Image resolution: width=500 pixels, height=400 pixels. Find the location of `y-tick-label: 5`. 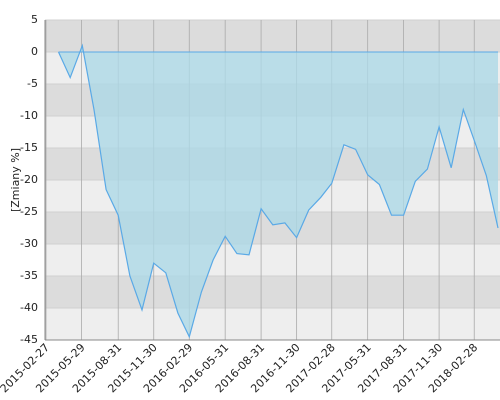

y-tick-label: 5 is located at coordinates (34, 19).